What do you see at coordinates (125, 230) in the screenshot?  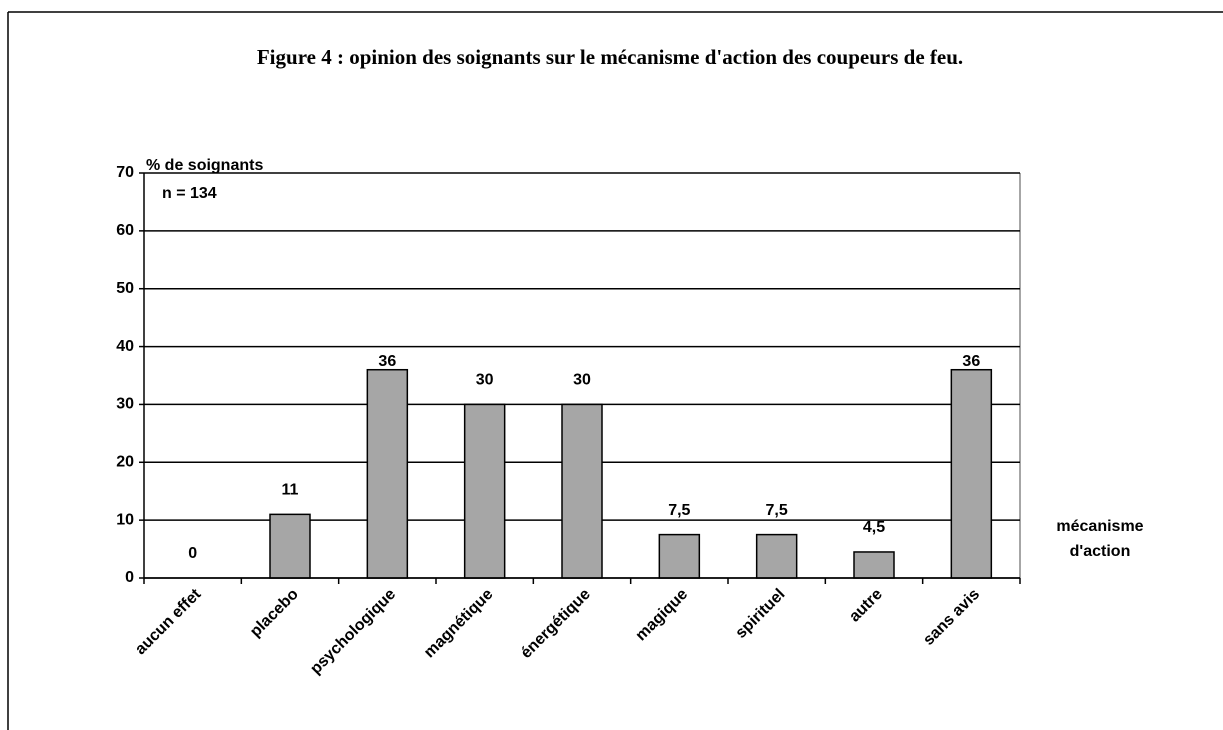 I see `y-tick-label: 60` at bounding box center [125, 230].